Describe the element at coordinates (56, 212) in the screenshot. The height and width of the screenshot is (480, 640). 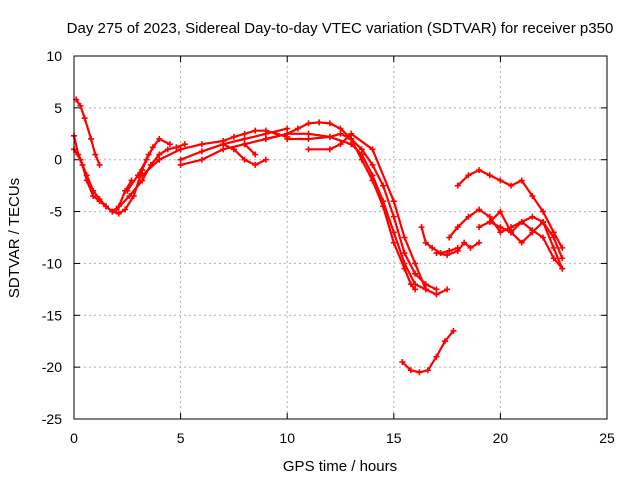
I see `y-tick-label: -5` at that location.